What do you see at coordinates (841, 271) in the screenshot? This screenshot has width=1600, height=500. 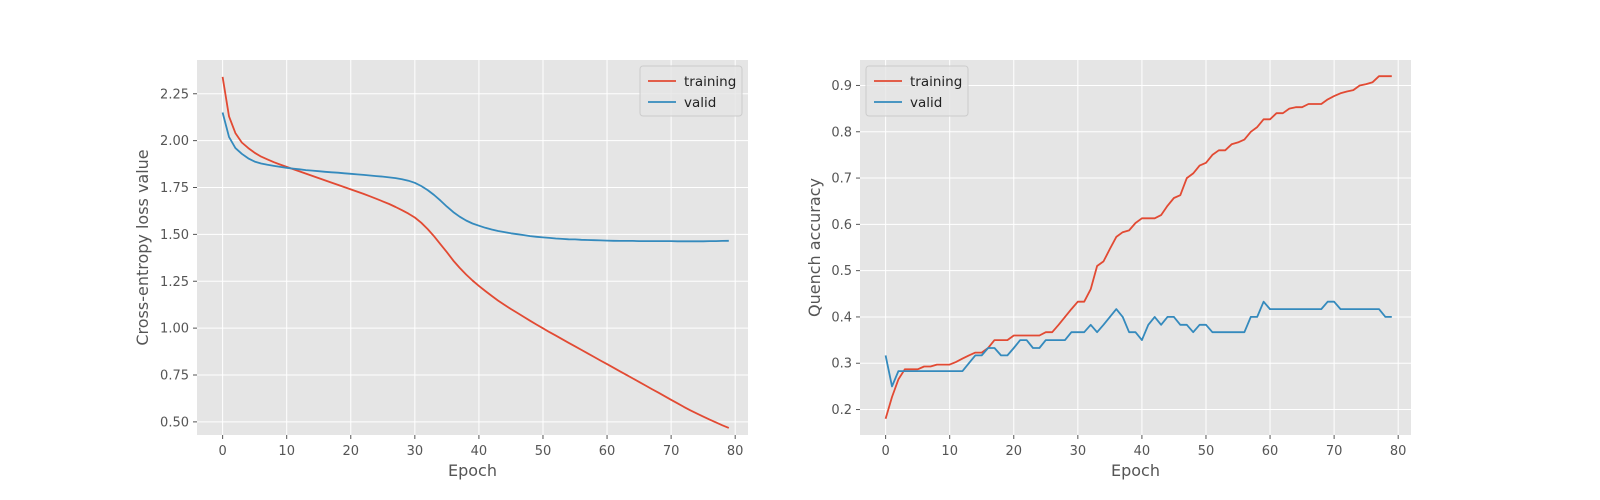 I see `y-tick-label: 0.5` at bounding box center [841, 271].